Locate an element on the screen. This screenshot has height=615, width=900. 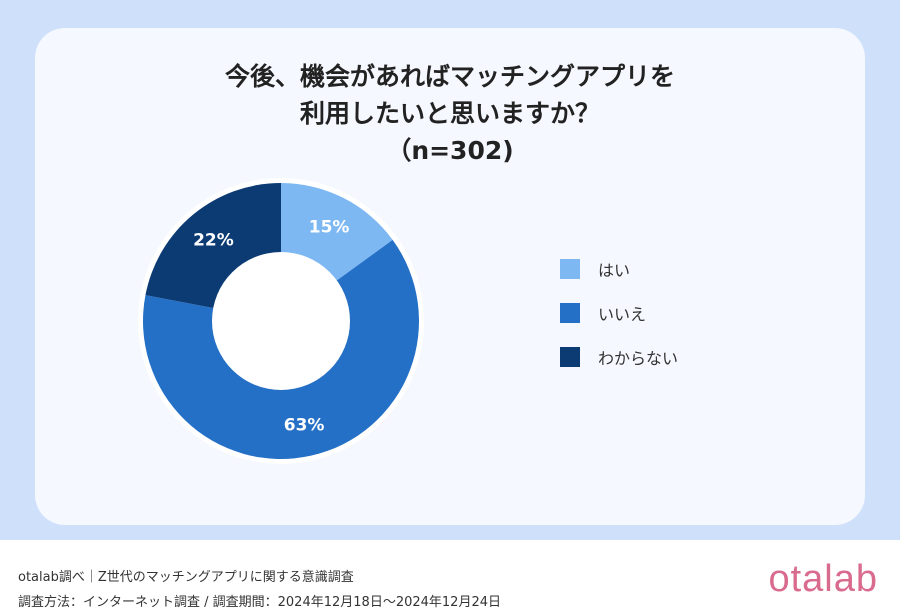
source-text: otalab調べ｜Z世代のマッチングアプリに関する意識調査 is located at coordinates (186, 577).